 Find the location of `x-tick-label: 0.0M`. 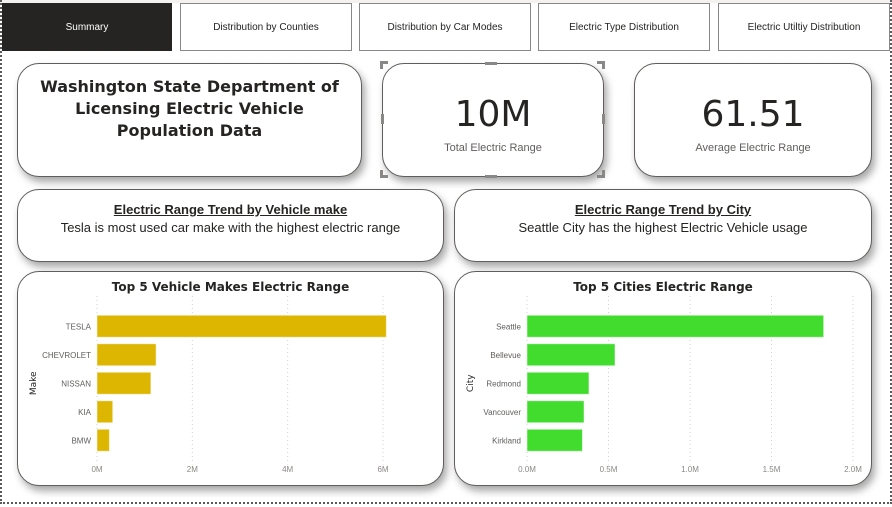

x-tick-label: 0.0M is located at coordinates (527, 469).